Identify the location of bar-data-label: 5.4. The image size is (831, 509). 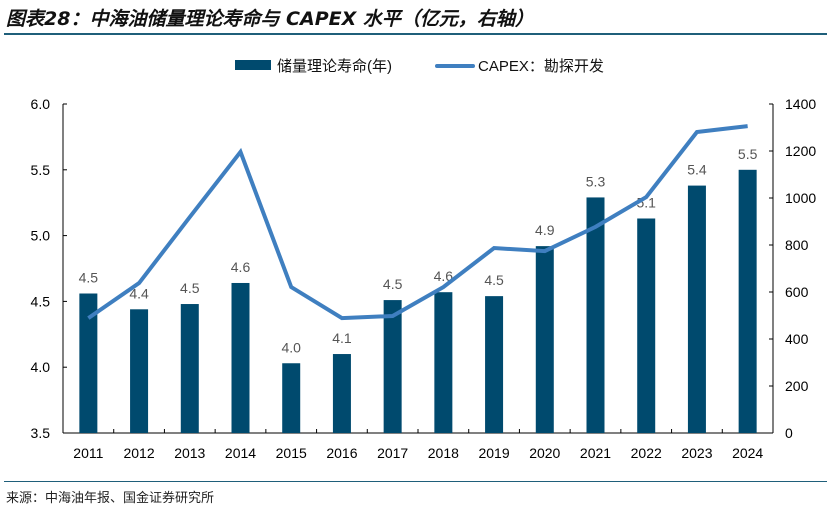
(697, 170).